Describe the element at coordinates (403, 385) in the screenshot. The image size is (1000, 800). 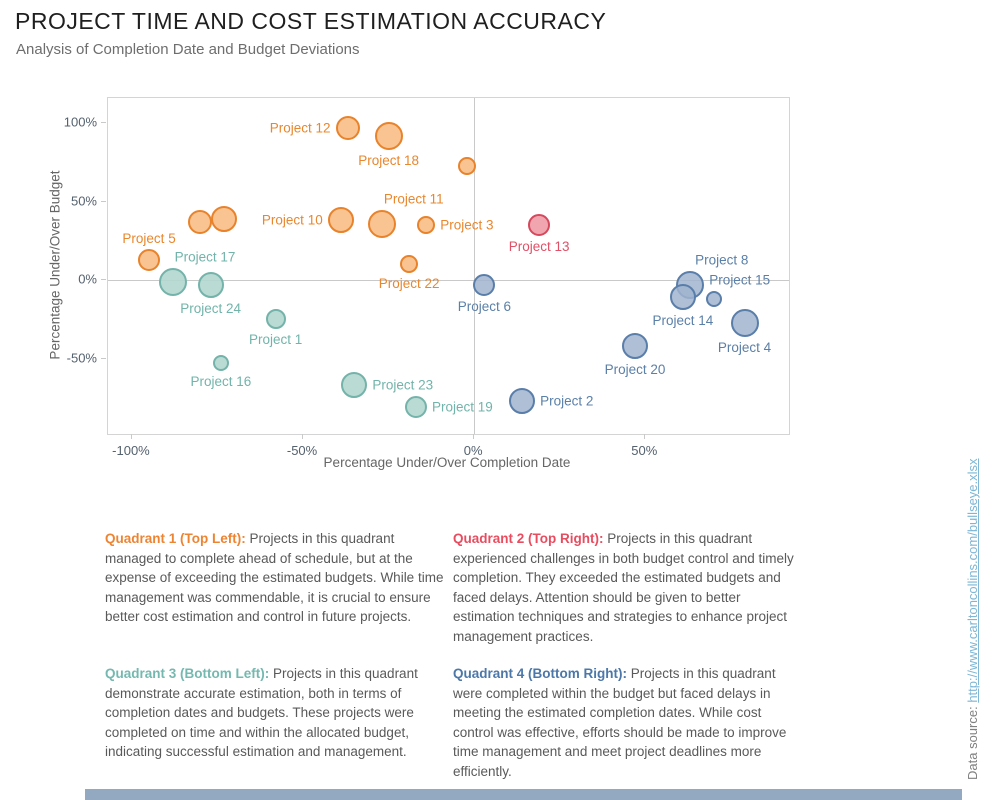
I see `bubble-label: Project 23` at that location.